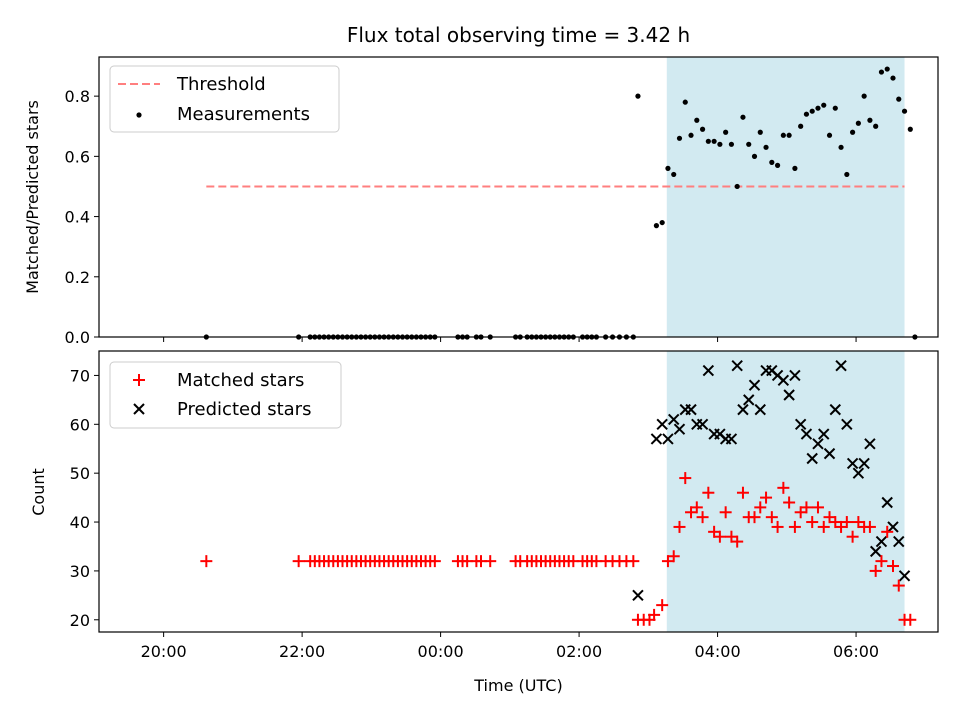  I want to click on top-x-ticks, so click(510, 339).